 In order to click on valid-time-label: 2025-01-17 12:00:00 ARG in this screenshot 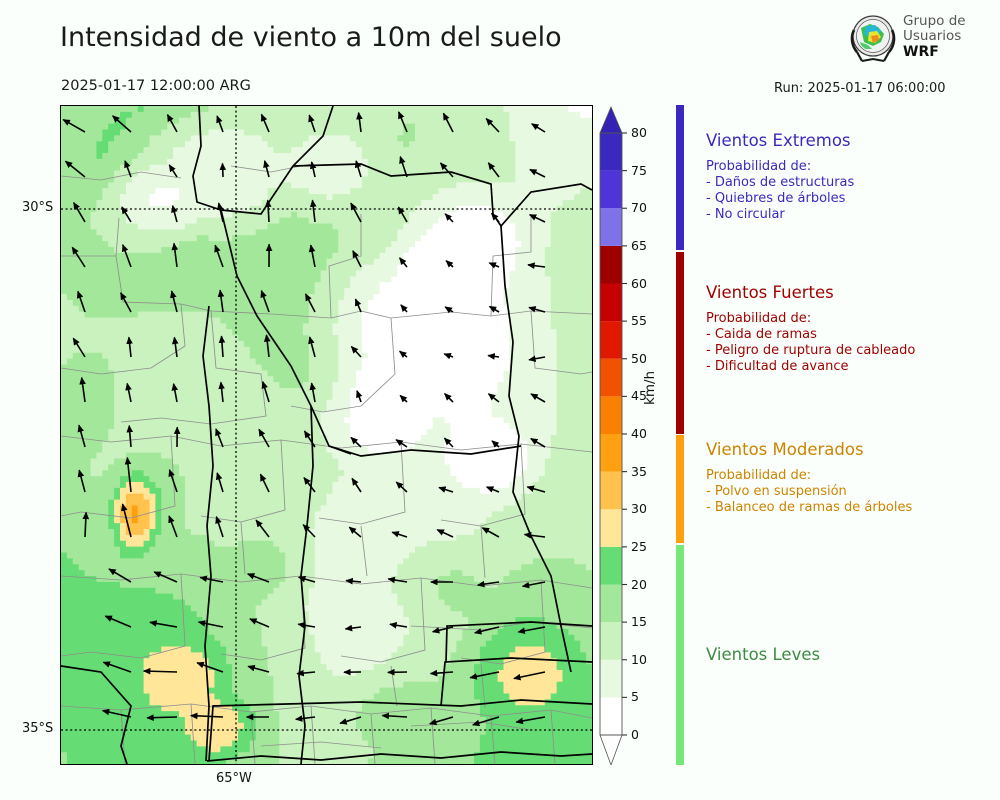, I will do `click(156, 86)`.